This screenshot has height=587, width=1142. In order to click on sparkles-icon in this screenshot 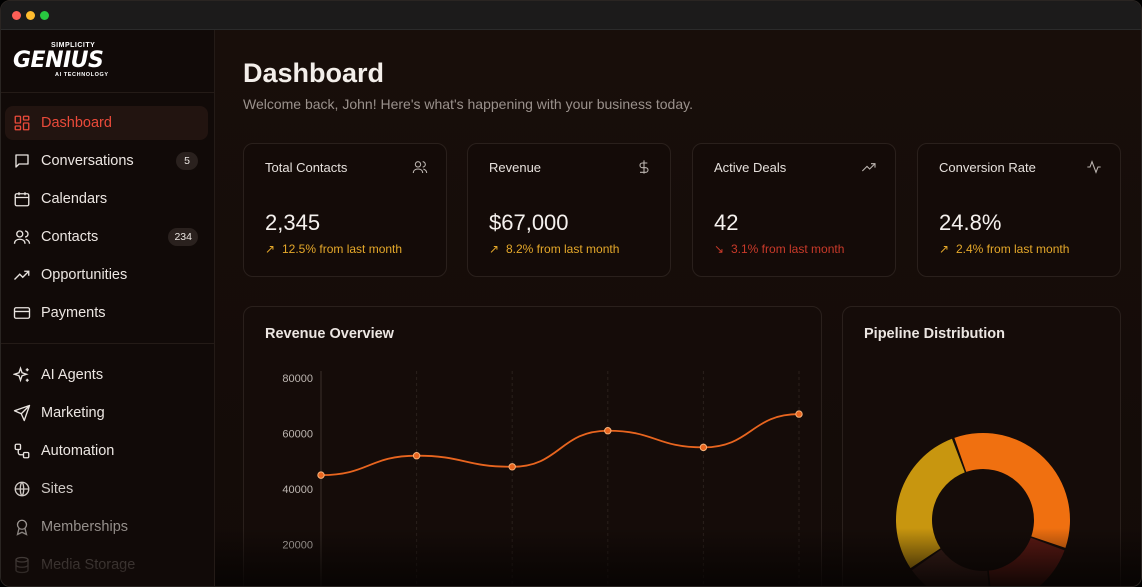, I will do `click(22, 375)`.